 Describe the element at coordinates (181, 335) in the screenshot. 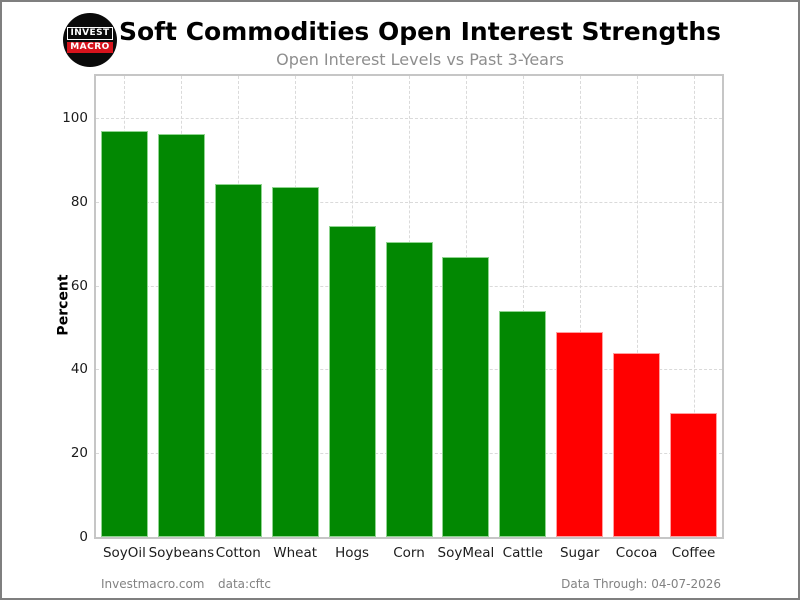

I see `bar-soybeans` at that location.